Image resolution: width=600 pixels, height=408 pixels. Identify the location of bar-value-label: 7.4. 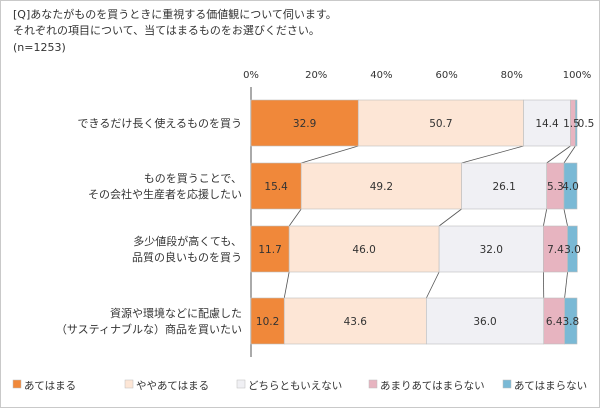
(555, 250).